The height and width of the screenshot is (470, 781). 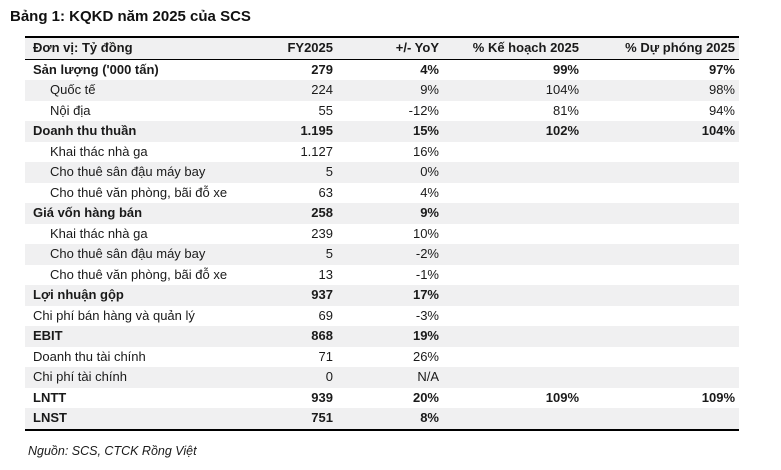 I want to click on row-value: 0, so click(x=329, y=376).